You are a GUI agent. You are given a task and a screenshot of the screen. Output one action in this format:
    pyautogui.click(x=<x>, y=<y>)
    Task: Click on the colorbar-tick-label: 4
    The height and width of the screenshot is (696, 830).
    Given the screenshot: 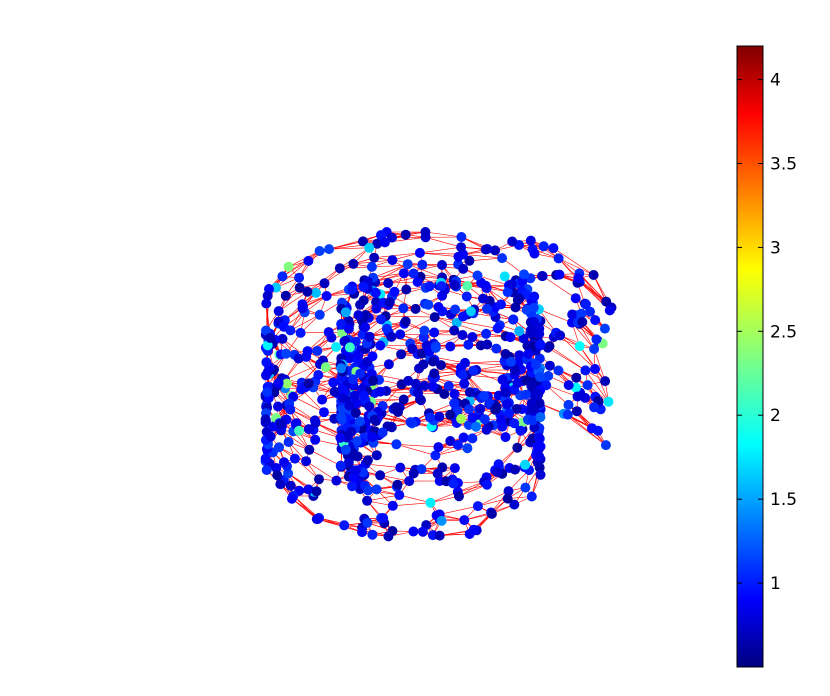 What is the action you would take?
    pyautogui.click(x=775, y=81)
    